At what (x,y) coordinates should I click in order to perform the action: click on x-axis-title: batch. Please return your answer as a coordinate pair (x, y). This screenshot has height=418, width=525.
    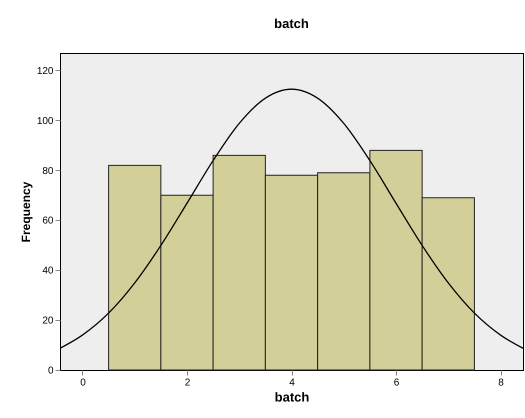
    Looking at the image, I should click on (292, 397).